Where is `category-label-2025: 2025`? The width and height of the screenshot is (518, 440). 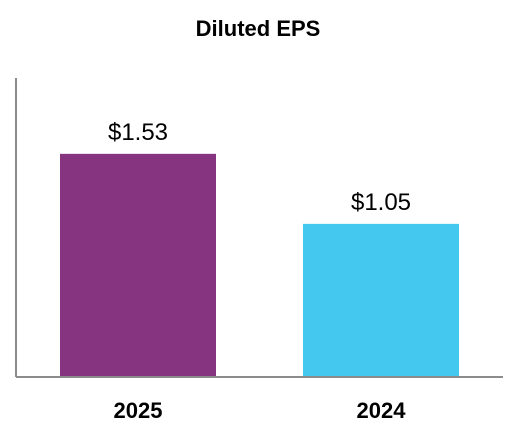 category-label-2025: 2025 is located at coordinates (138, 410).